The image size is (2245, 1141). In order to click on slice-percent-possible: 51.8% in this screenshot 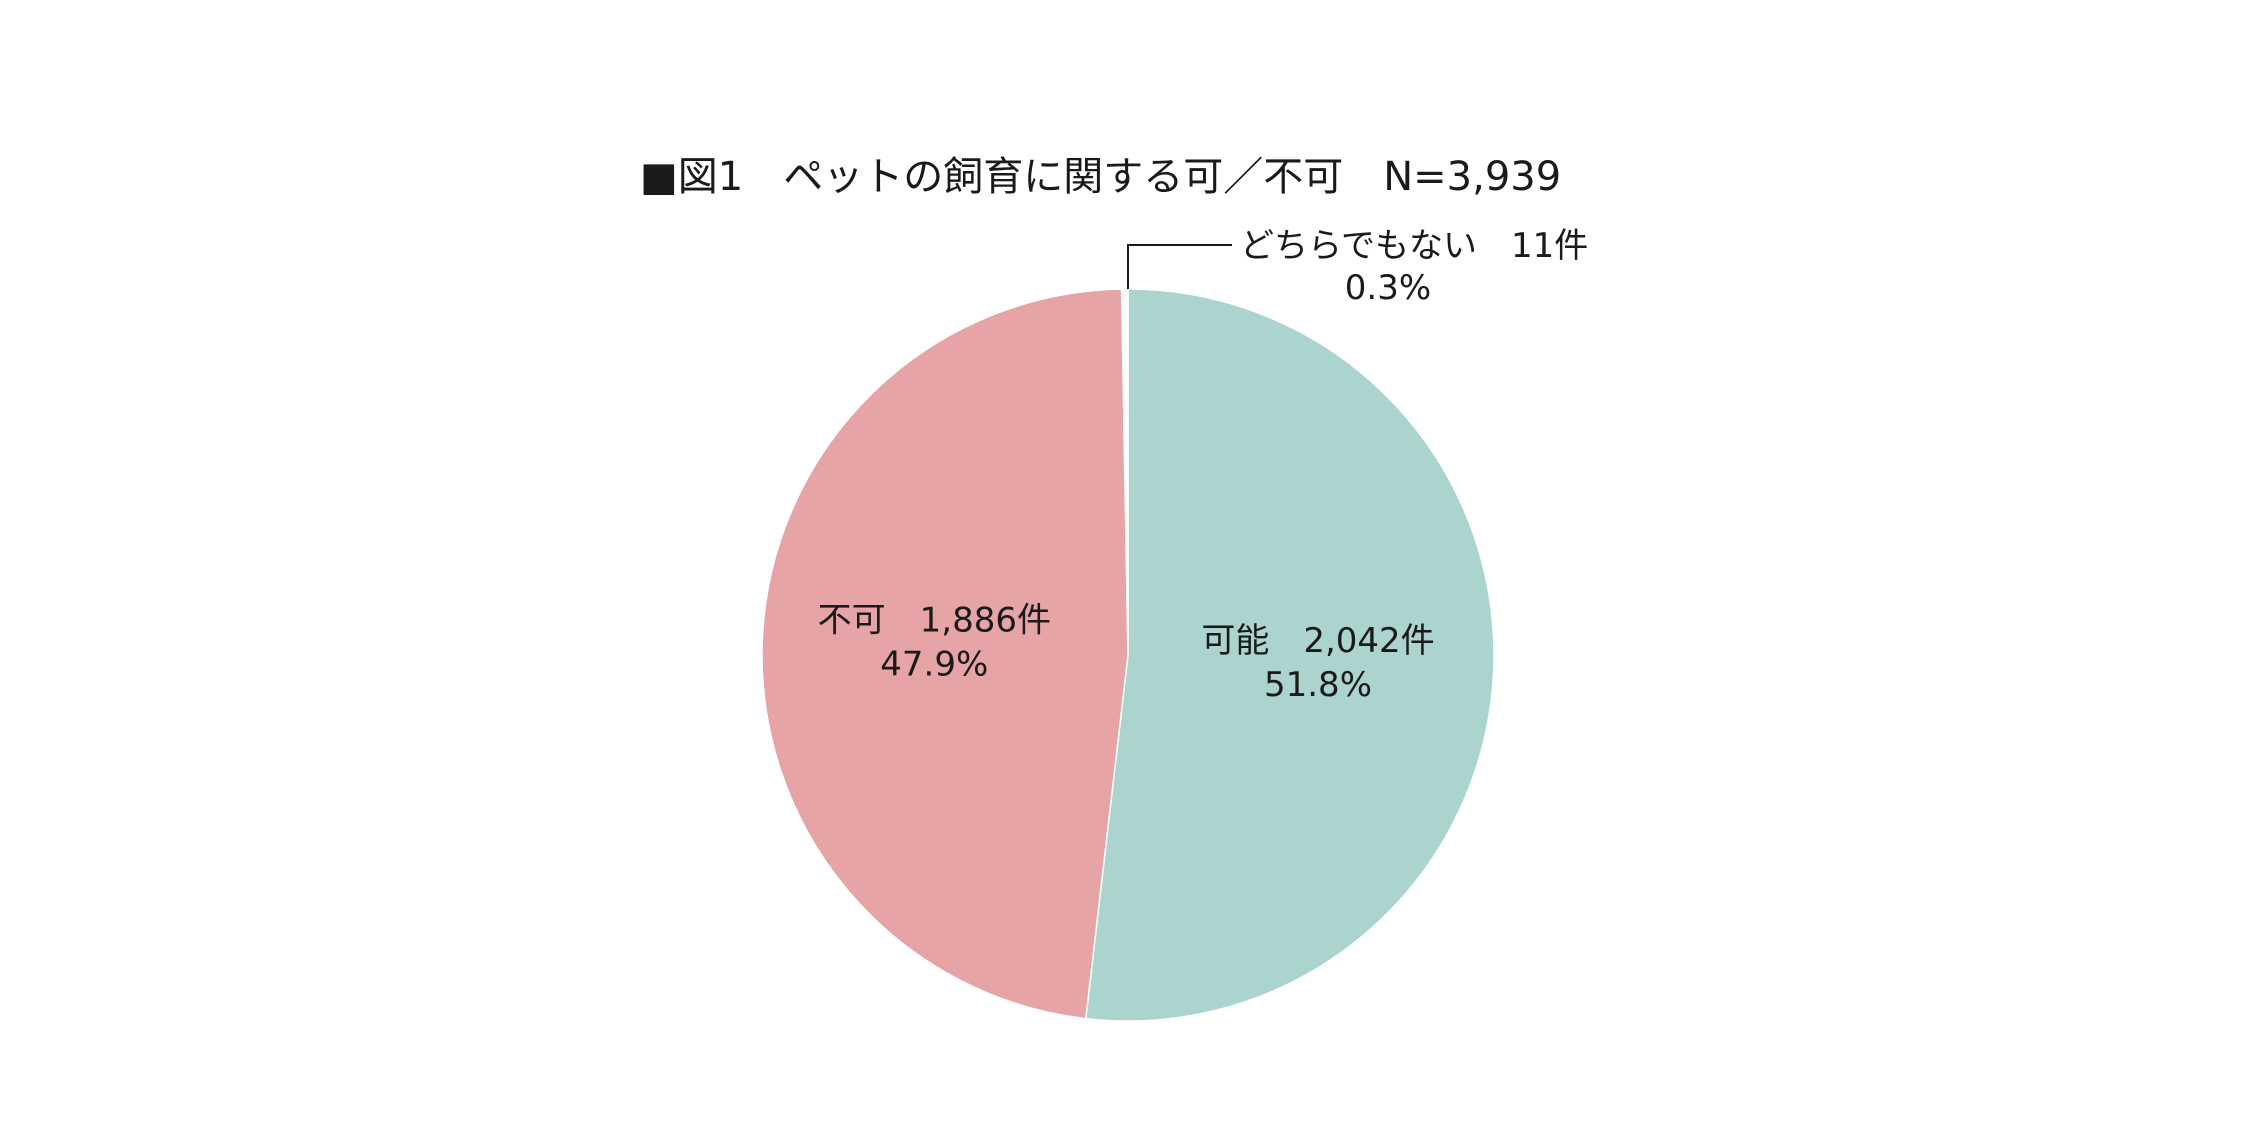, I will do `click(1318, 685)`.